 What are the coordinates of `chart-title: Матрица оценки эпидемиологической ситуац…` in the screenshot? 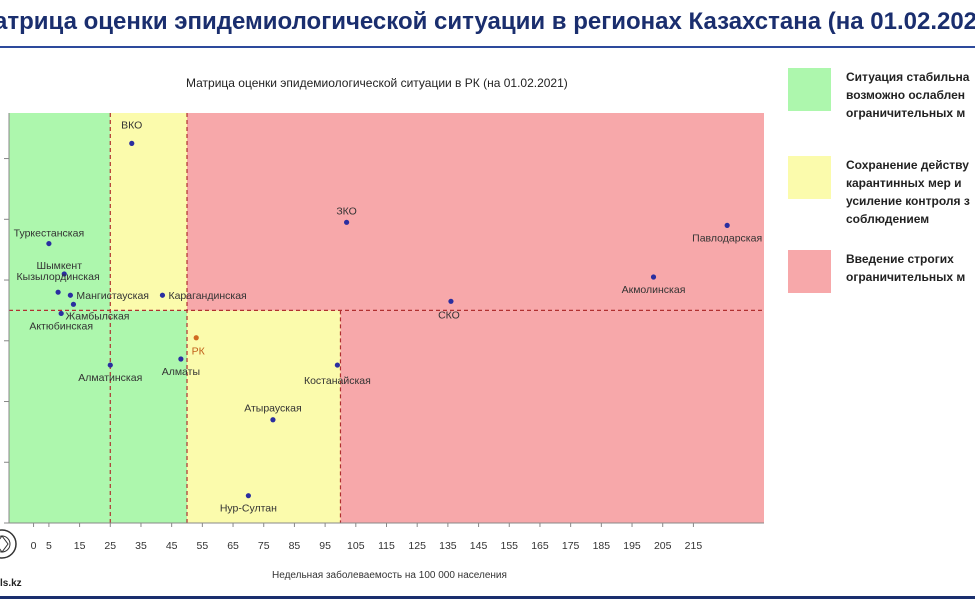 It's located at (377, 83).